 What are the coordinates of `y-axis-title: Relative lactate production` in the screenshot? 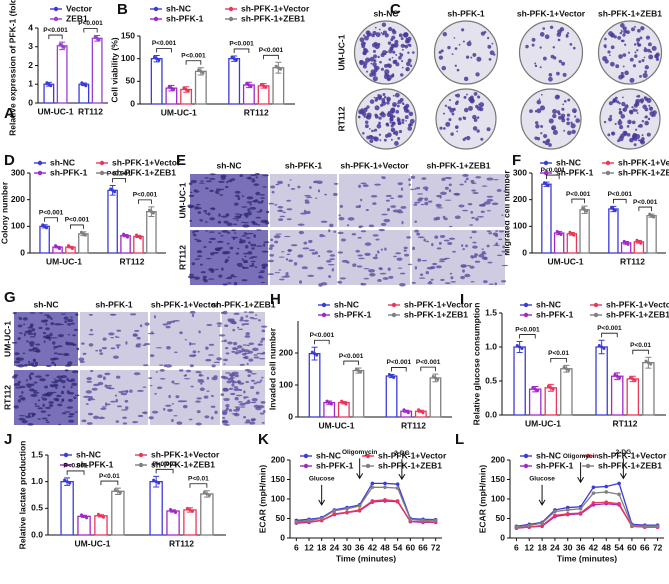 It's located at (22, 495).